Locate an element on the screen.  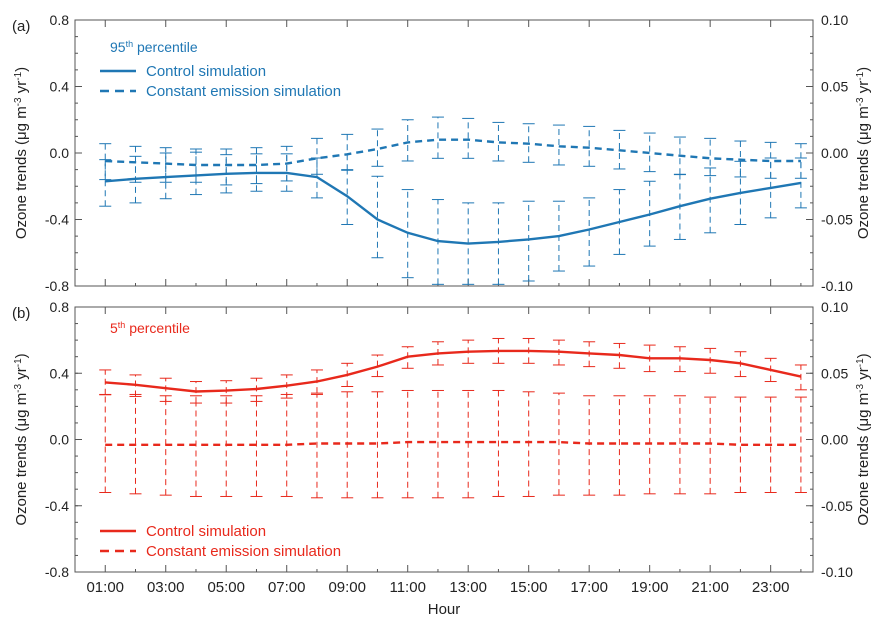
x-tick-label: 13:00 is located at coordinates (468, 587).